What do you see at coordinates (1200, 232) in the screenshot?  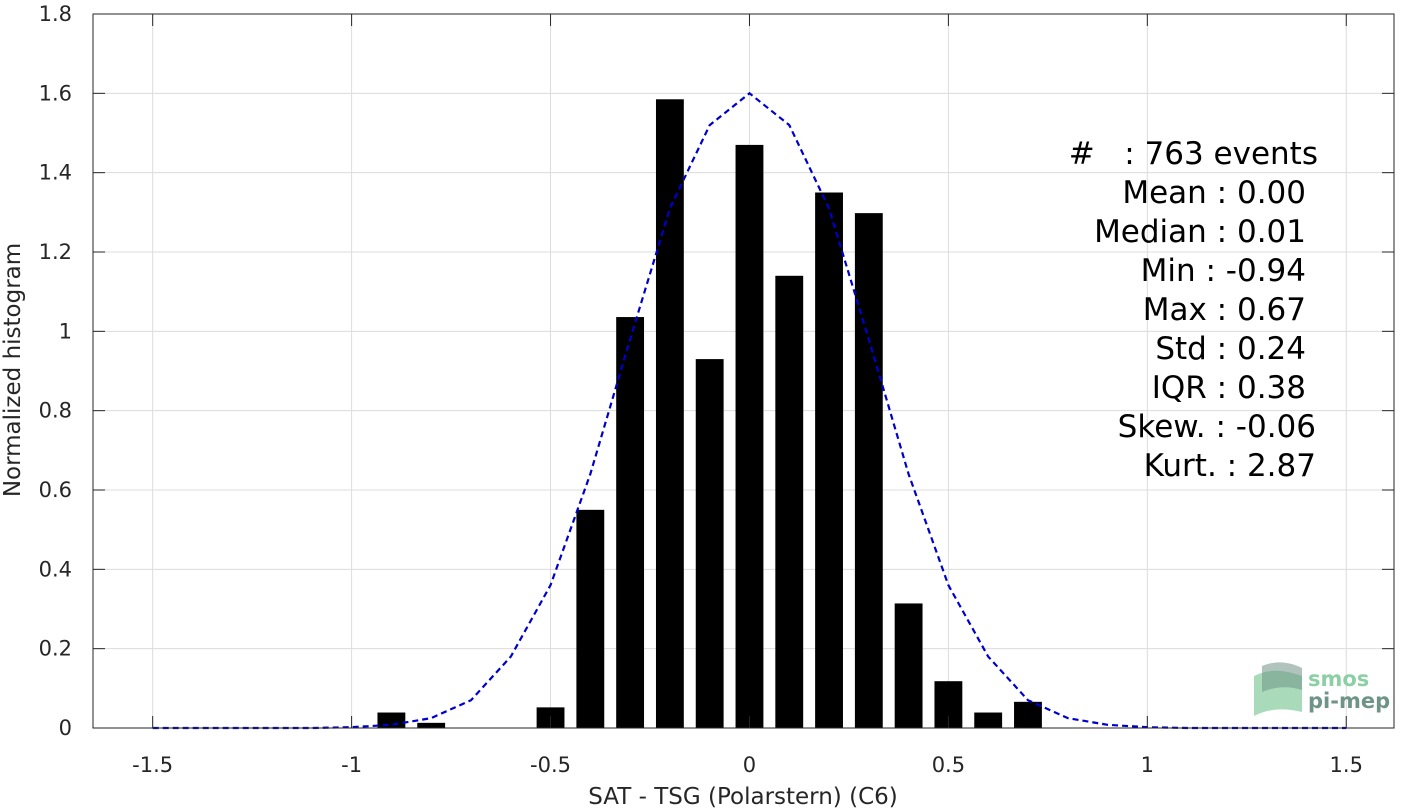 I see `stat-median: Median : 0.01` at bounding box center [1200, 232].